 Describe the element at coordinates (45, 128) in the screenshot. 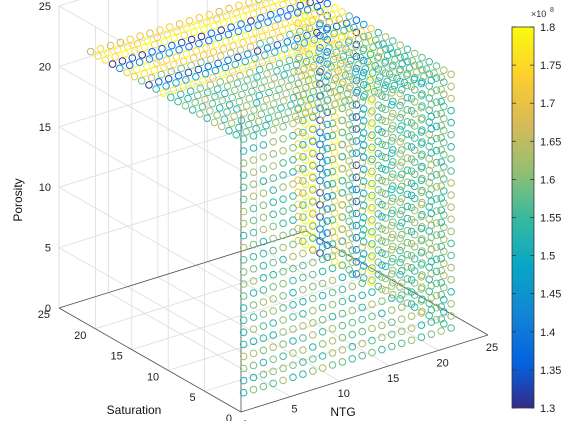

I see `z-tick-label: 15` at that location.